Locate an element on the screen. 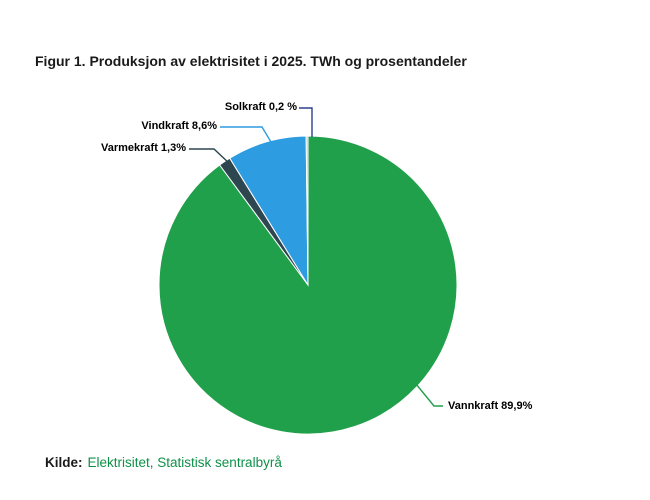 This screenshot has height=500, width=650. vannkraft-connector-line is located at coordinates (429, 395).